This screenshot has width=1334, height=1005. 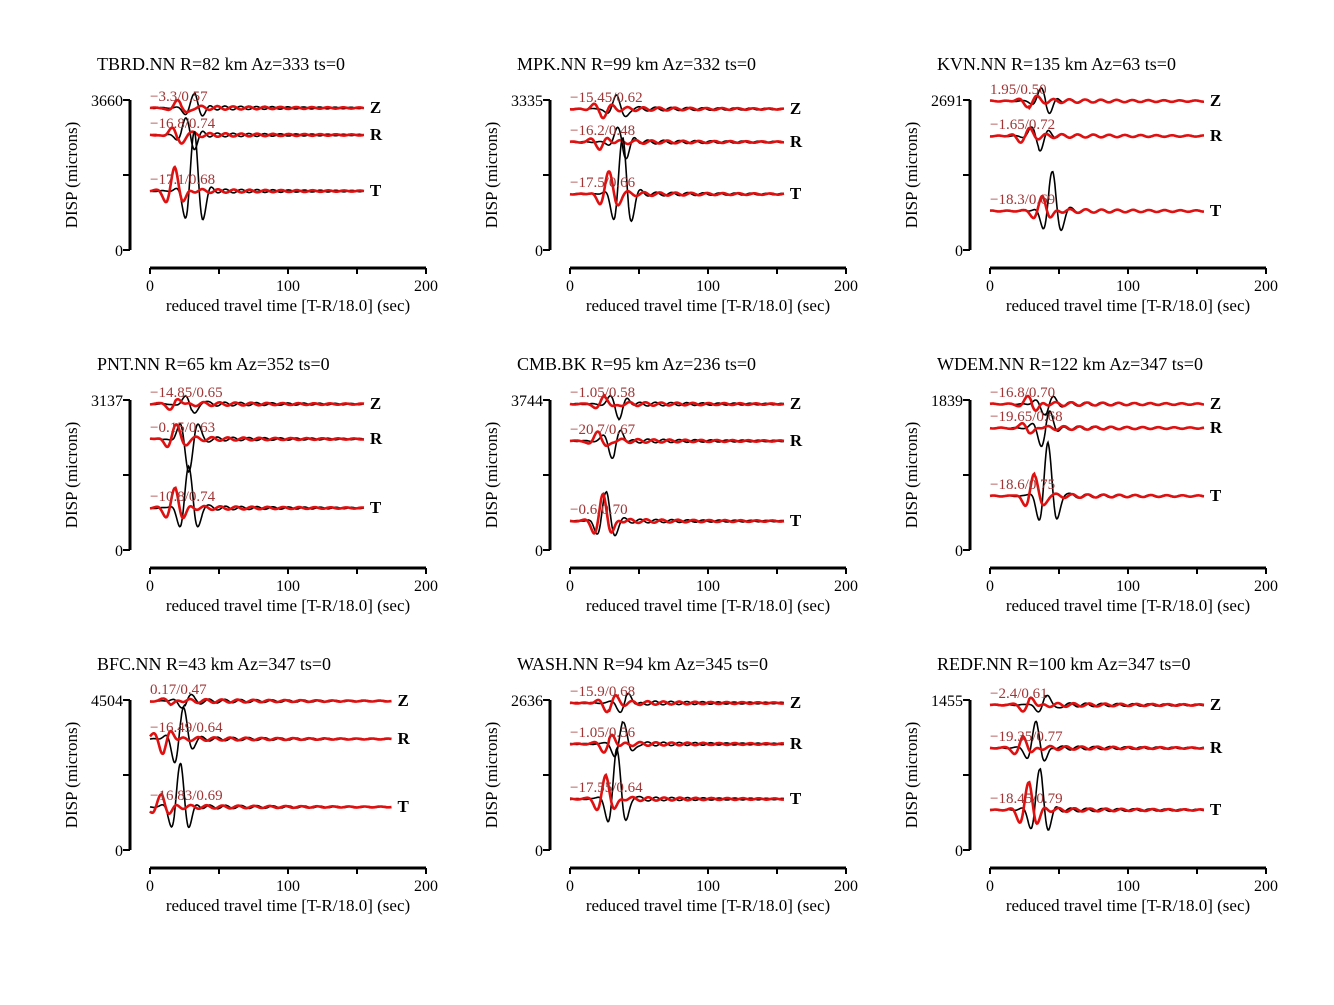 What do you see at coordinates (1026, 737) in the screenshot?
I see `fit-label-R: −19.35/0.77` at bounding box center [1026, 737].